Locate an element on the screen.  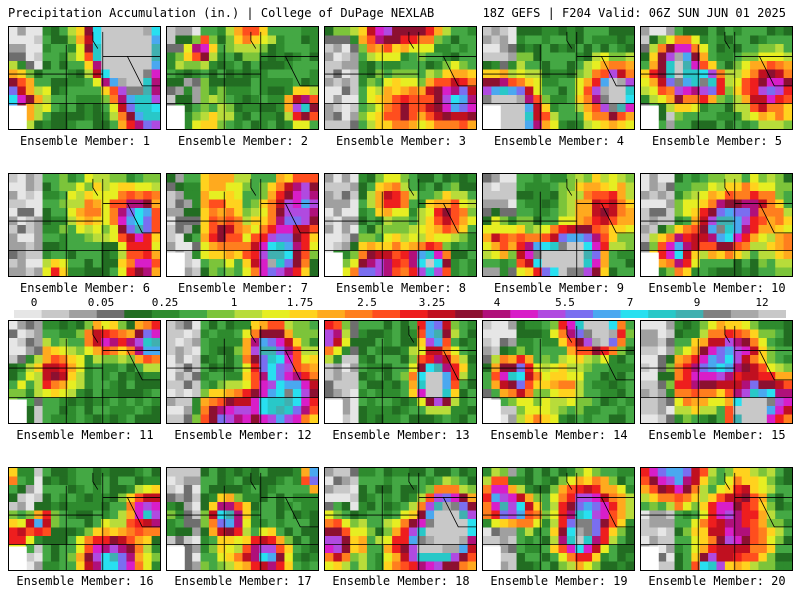
precip-colorbar is located at coordinates (400, 314).